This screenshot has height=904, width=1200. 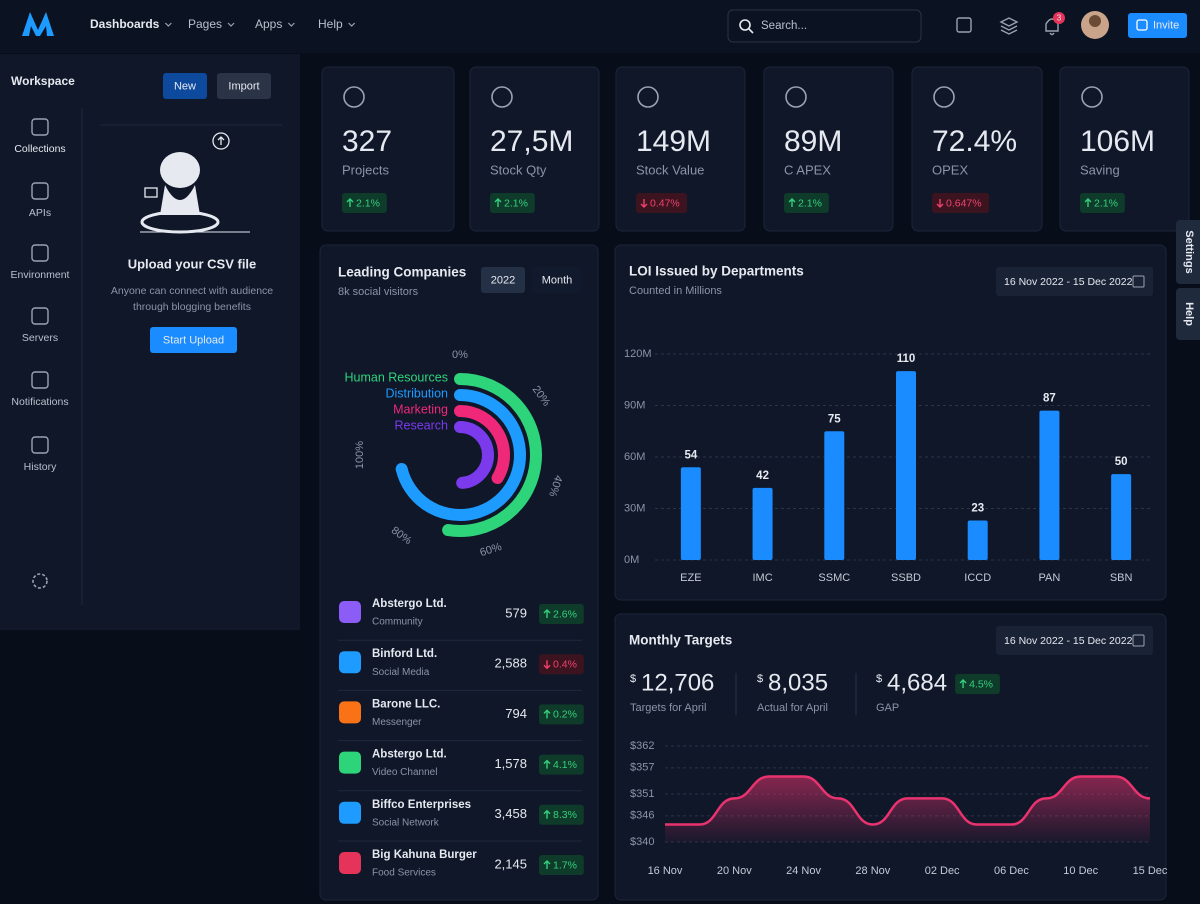 What do you see at coordinates (906, 578) in the screenshot?
I see `x-tick-label: SSBD` at bounding box center [906, 578].